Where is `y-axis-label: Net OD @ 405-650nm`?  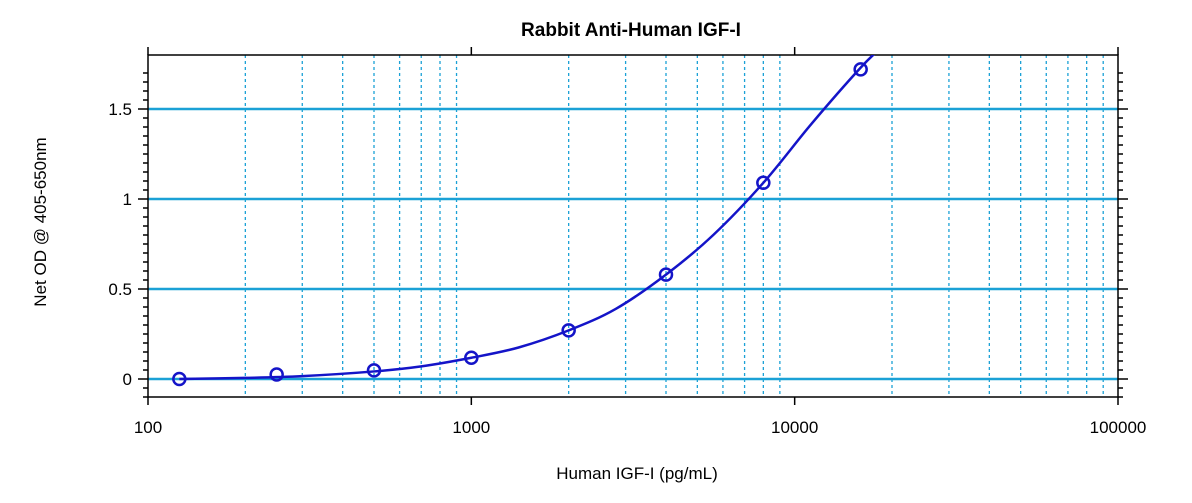
y-axis-label: Net OD @ 405-650nm is located at coordinates (40, 221).